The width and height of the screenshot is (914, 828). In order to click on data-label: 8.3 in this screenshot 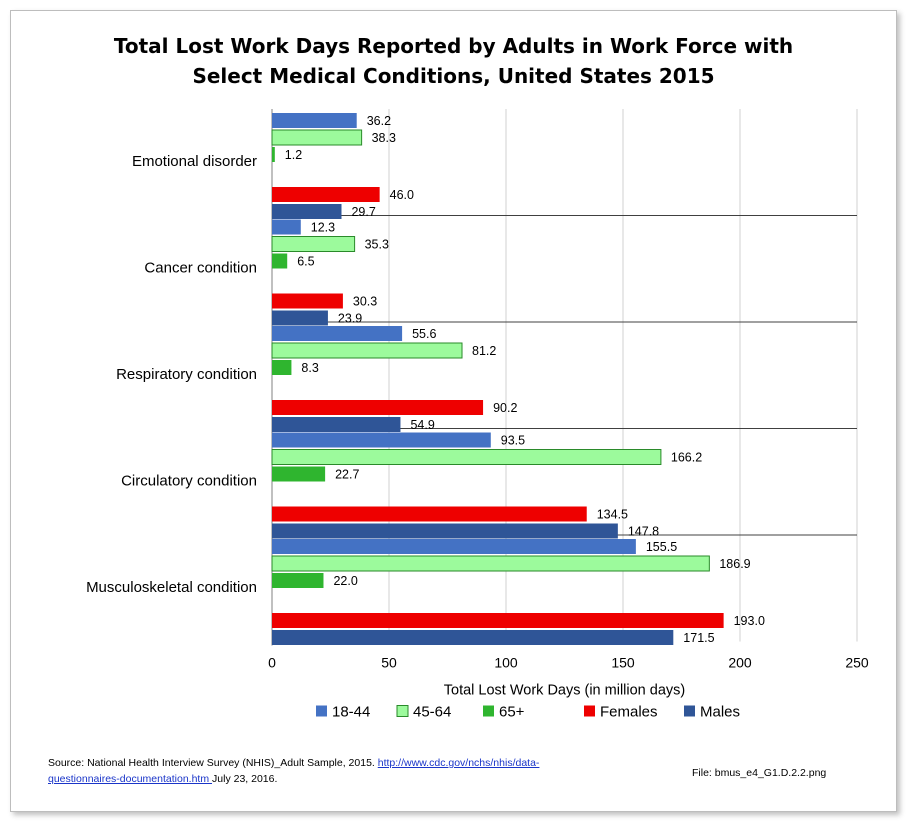, I will do `click(309, 368)`.